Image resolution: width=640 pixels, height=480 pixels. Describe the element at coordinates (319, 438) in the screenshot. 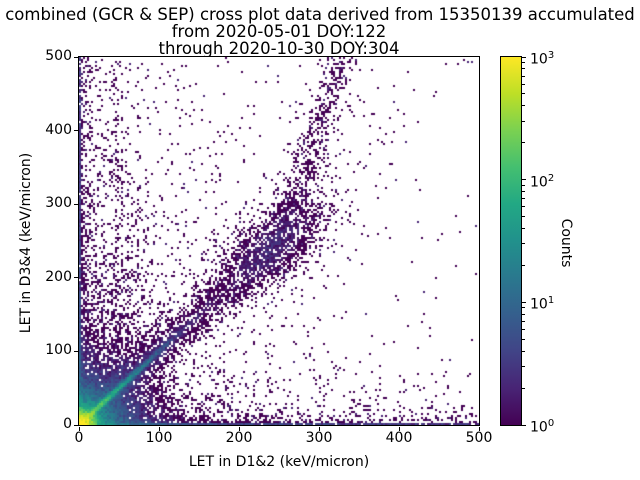

I see `x-tick-label: 300` at that location.